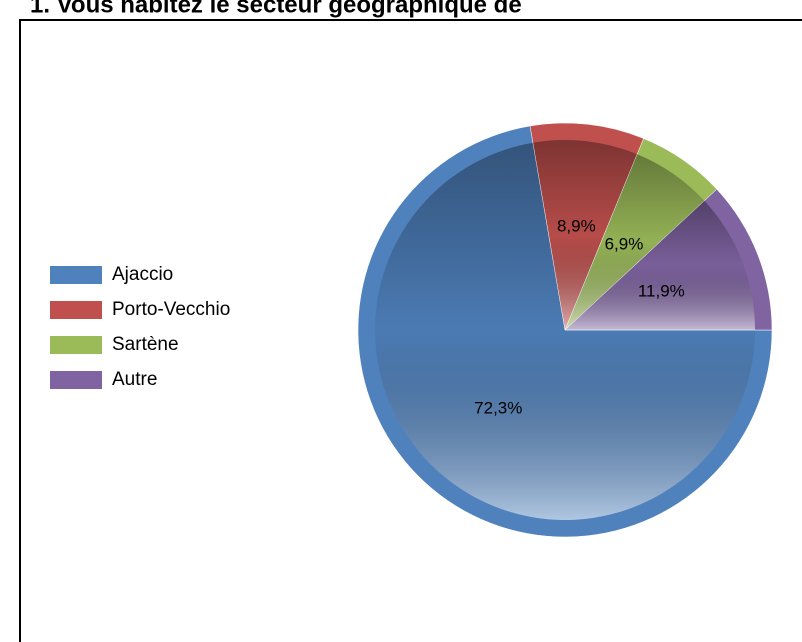 This screenshot has width=802, height=642. Describe the element at coordinates (624, 243) in the screenshot. I see `data-label: 6,9%` at that location.